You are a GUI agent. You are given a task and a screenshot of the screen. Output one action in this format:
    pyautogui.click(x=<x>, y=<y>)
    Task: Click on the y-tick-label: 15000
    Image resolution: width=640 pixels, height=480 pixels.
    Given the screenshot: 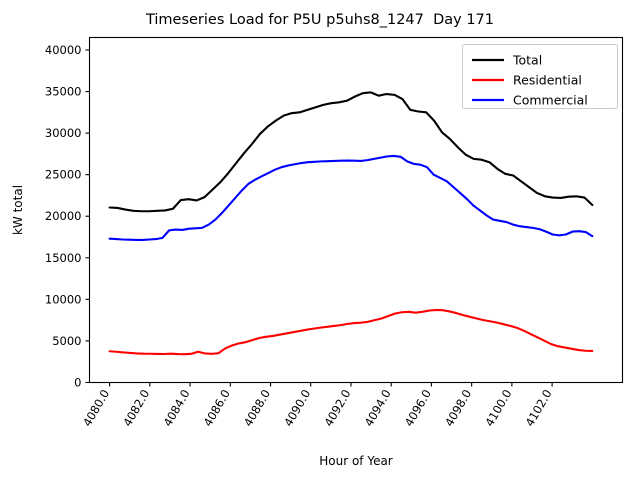 What is the action you would take?
    pyautogui.click(x=63, y=258)
    